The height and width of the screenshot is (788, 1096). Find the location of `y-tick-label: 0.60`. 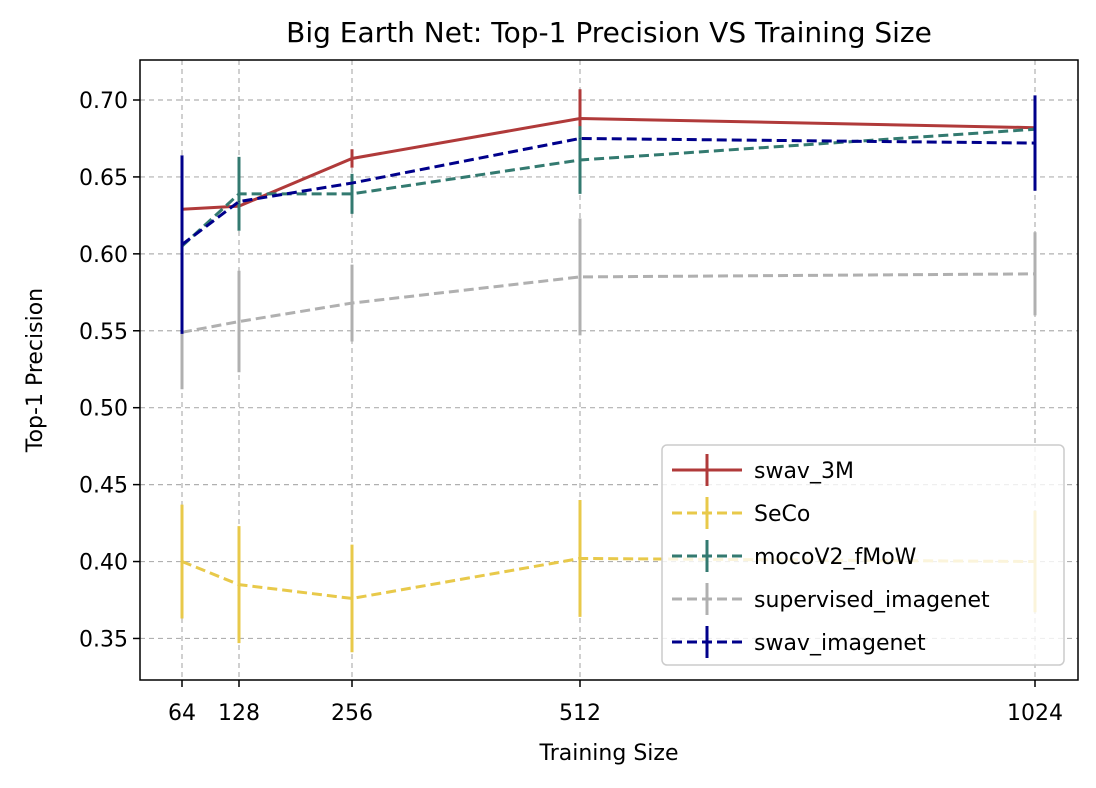

y-tick-label: 0.60 is located at coordinates (103, 255).